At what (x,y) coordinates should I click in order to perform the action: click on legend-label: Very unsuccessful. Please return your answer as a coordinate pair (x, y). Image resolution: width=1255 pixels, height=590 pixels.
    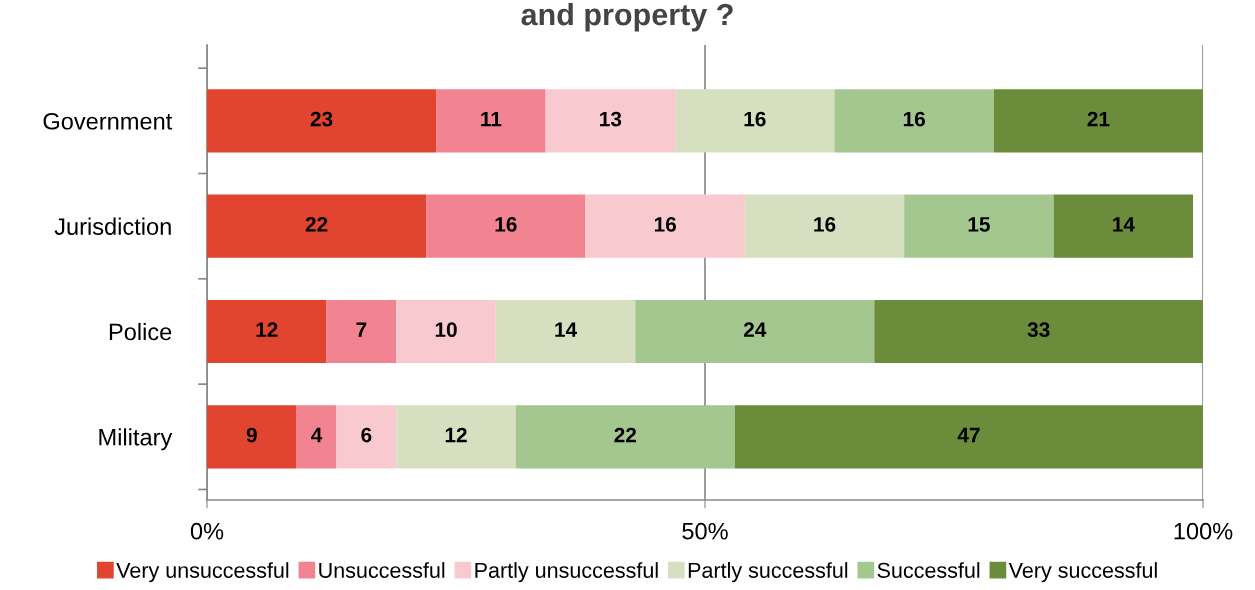
    Looking at the image, I should click on (202, 572).